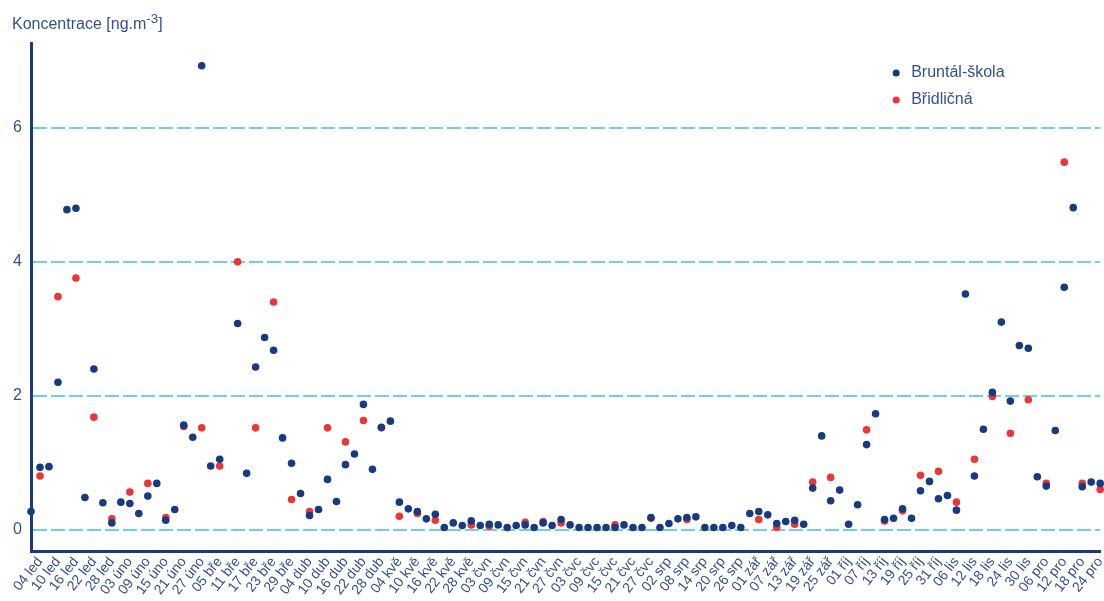 The width and height of the screenshot is (1104, 601). Describe the element at coordinates (18, 127) in the screenshot. I see `y-tick-label: 6` at that location.